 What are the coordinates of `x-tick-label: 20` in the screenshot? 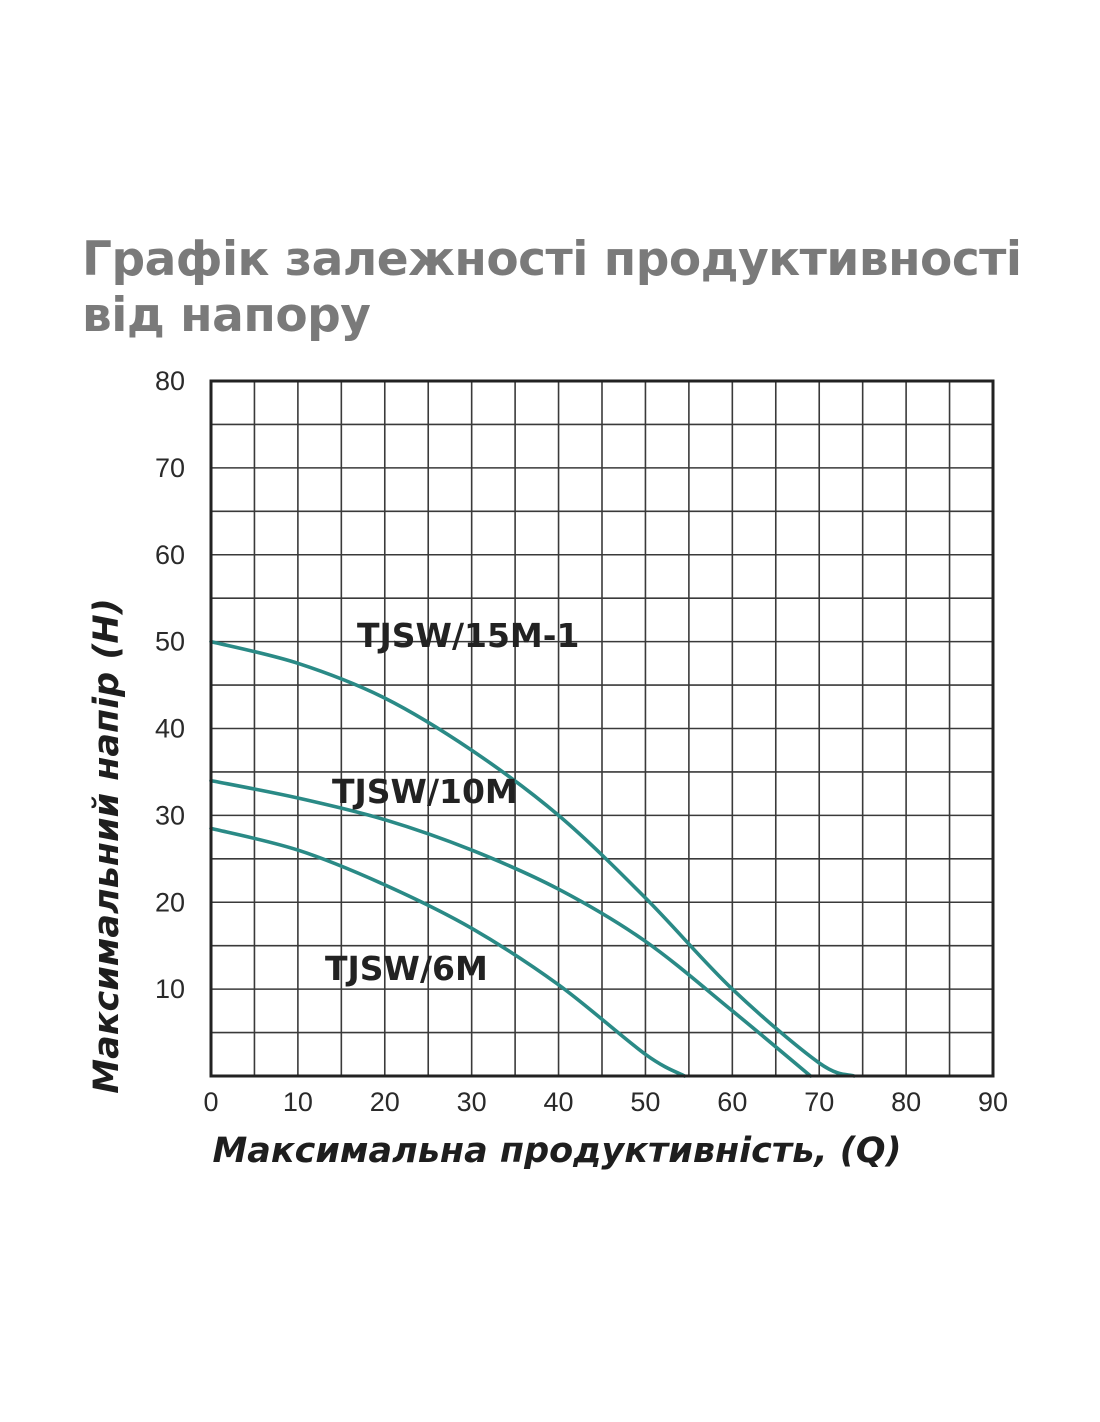 It's located at (385, 1102).